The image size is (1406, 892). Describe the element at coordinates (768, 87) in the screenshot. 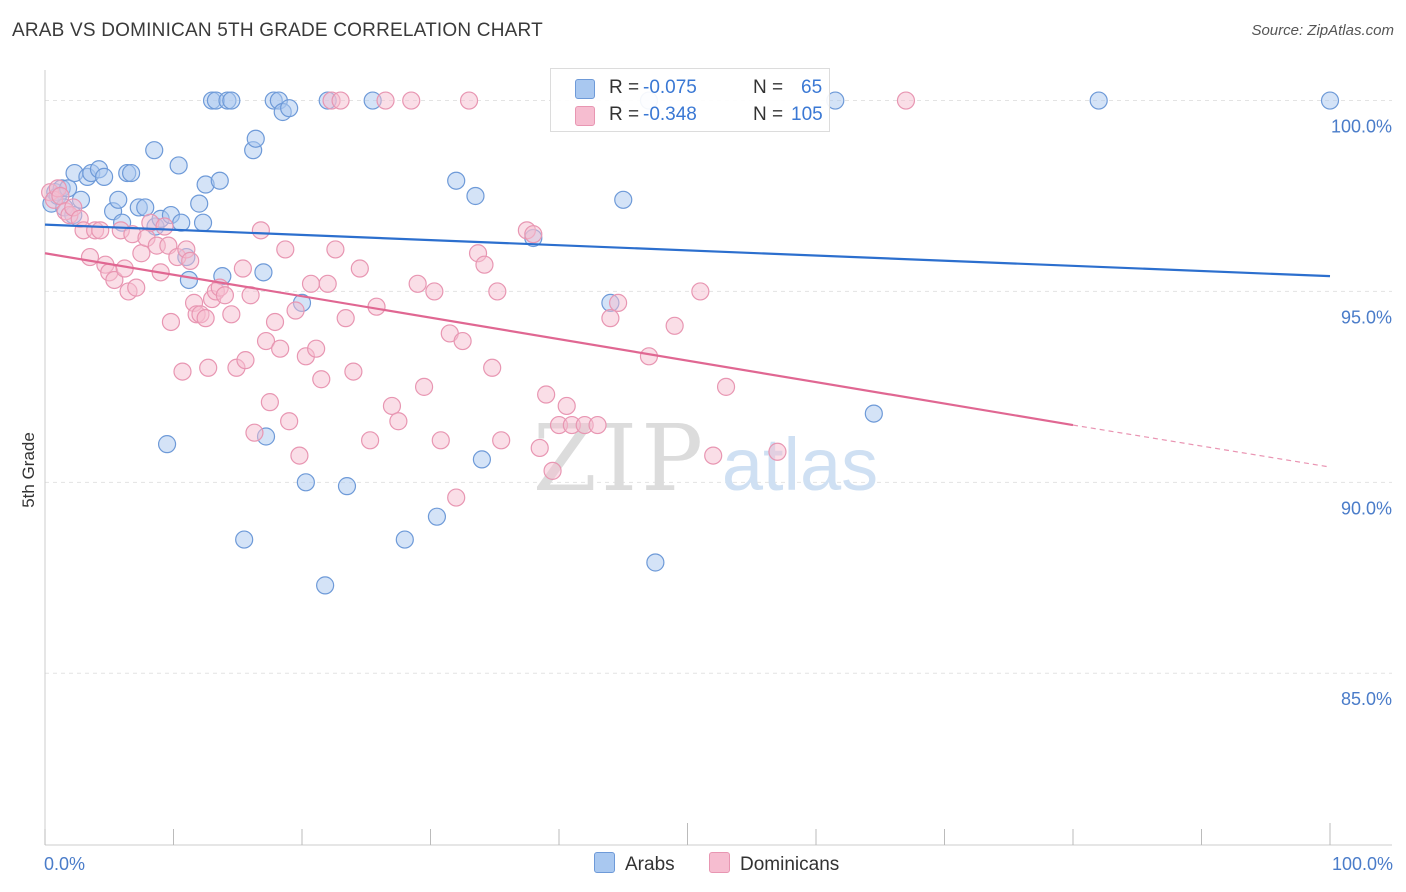

I see `arabs-n-label: N =` at that location.